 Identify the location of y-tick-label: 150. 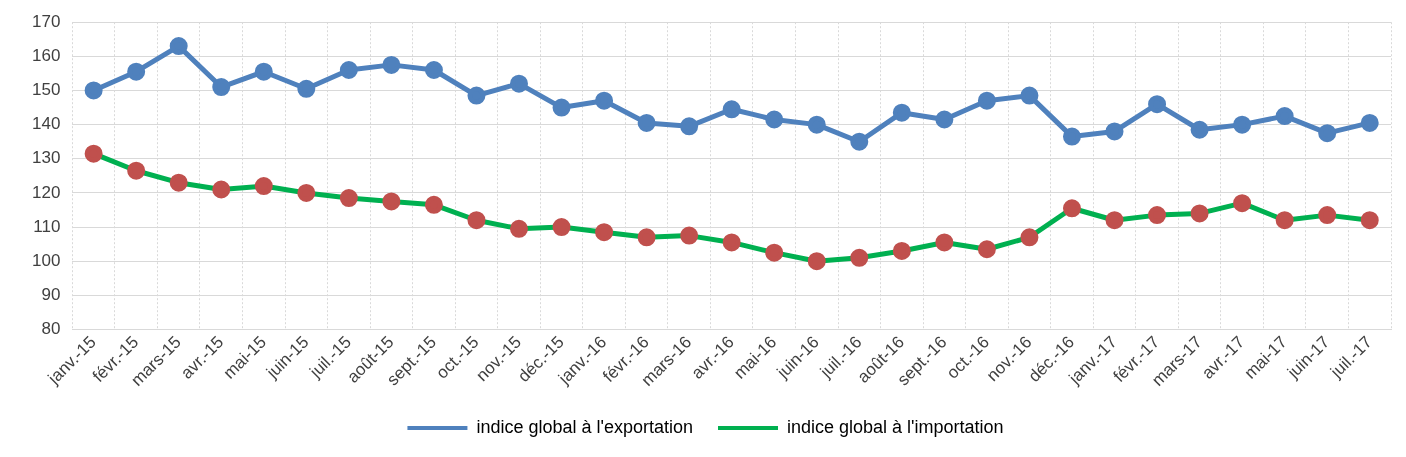
(46, 90).